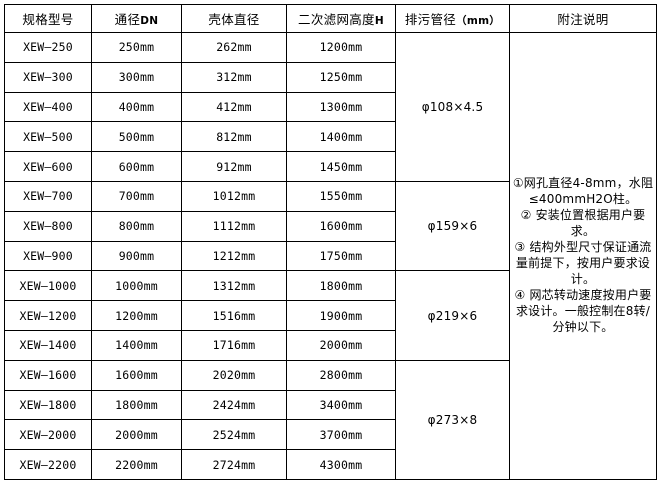  I want to click on cell-screen-height: 1250mm, so click(341, 77).